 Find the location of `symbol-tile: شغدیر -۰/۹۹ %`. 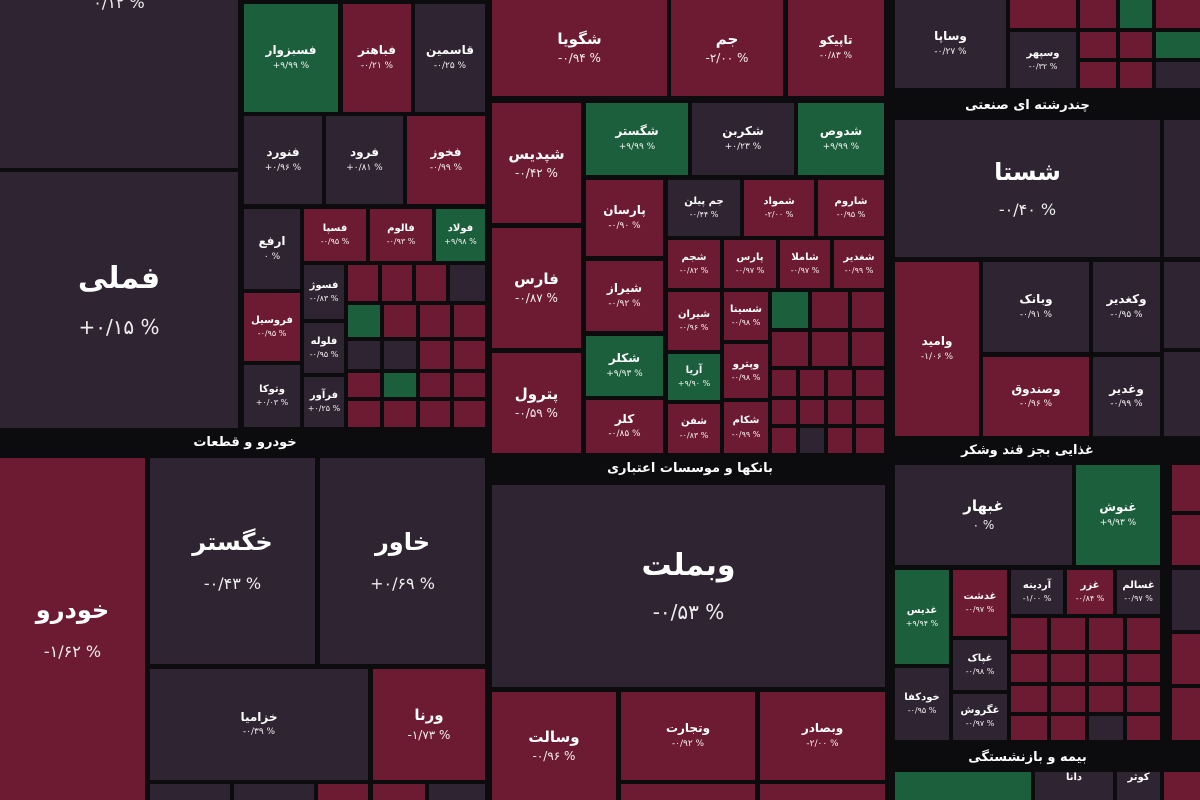

symbol-tile: شغدیر -۰/۹۹ % is located at coordinates (859, 264).